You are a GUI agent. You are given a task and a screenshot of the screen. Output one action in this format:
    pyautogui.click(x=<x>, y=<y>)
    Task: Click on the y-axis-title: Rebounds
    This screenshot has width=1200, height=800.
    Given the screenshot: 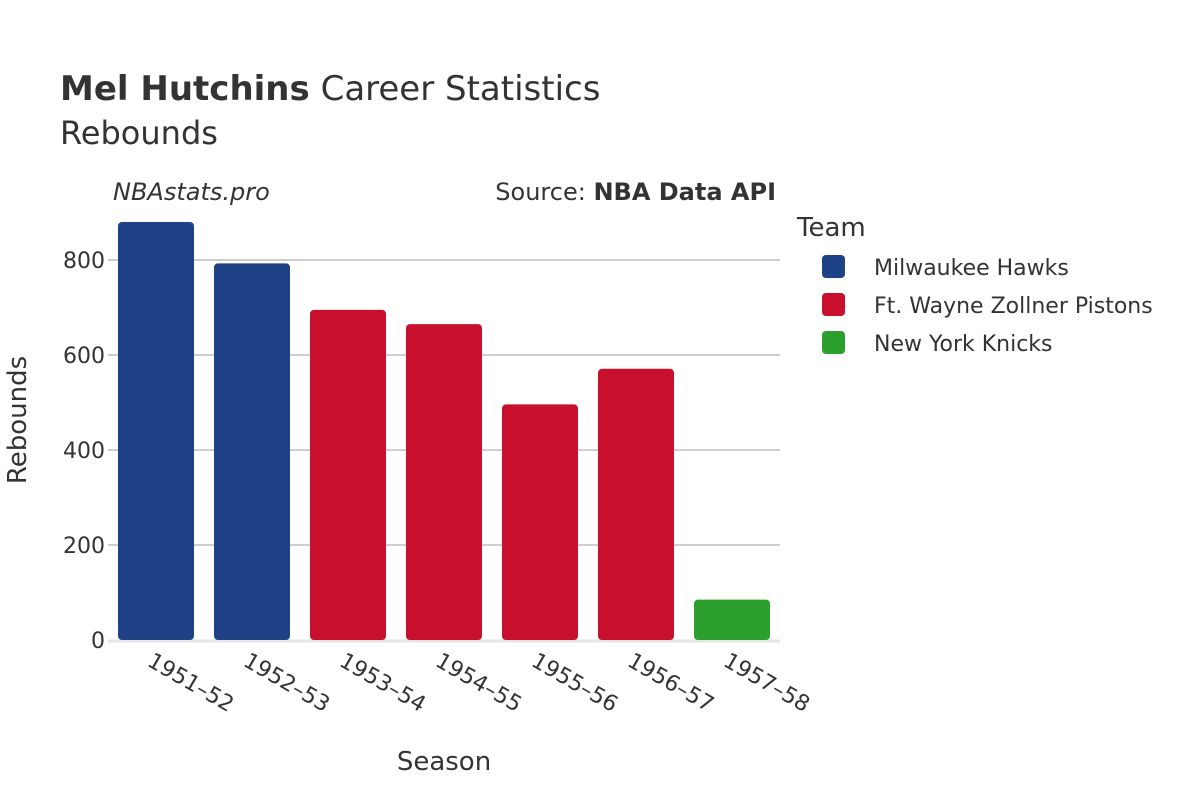 What is the action you would take?
    pyautogui.click(x=18, y=420)
    